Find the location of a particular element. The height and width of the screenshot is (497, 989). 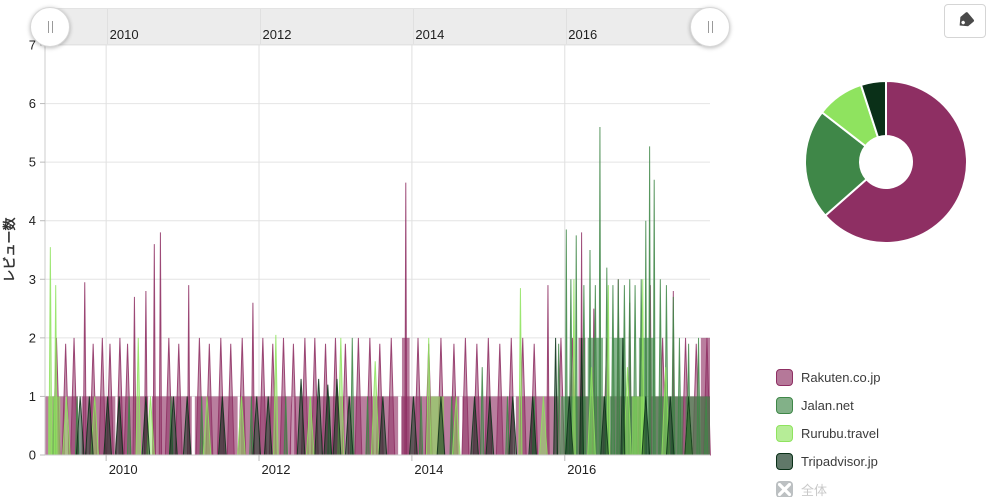

strip-year-label: 2016 is located at coordinates (583, 34).